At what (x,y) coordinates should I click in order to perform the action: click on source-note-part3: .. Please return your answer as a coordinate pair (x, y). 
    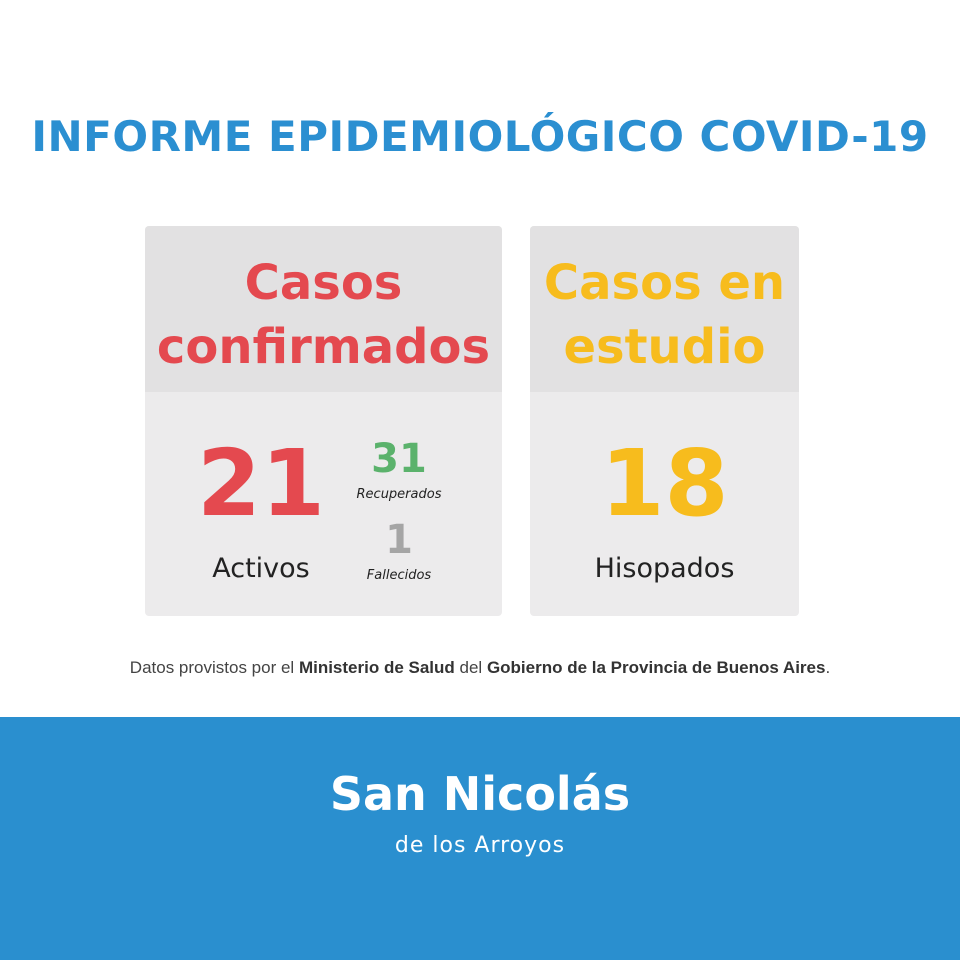
    Looking at the image, I should click on (828, 667).